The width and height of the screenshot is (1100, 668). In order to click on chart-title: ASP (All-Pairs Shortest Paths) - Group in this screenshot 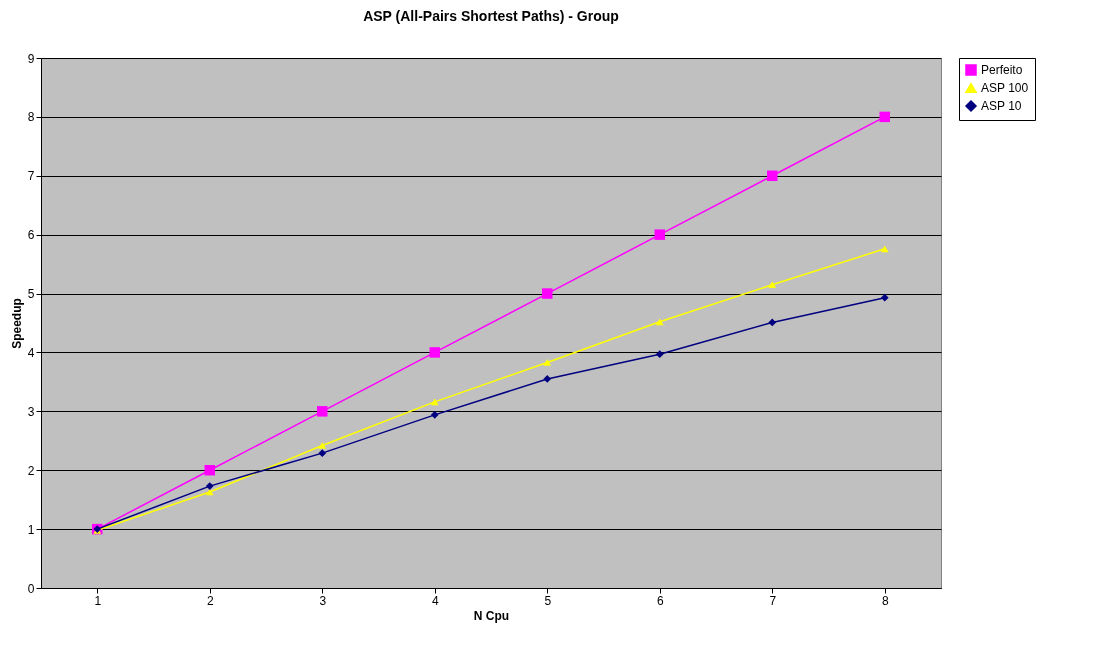, I will do `click(491, 16)`.